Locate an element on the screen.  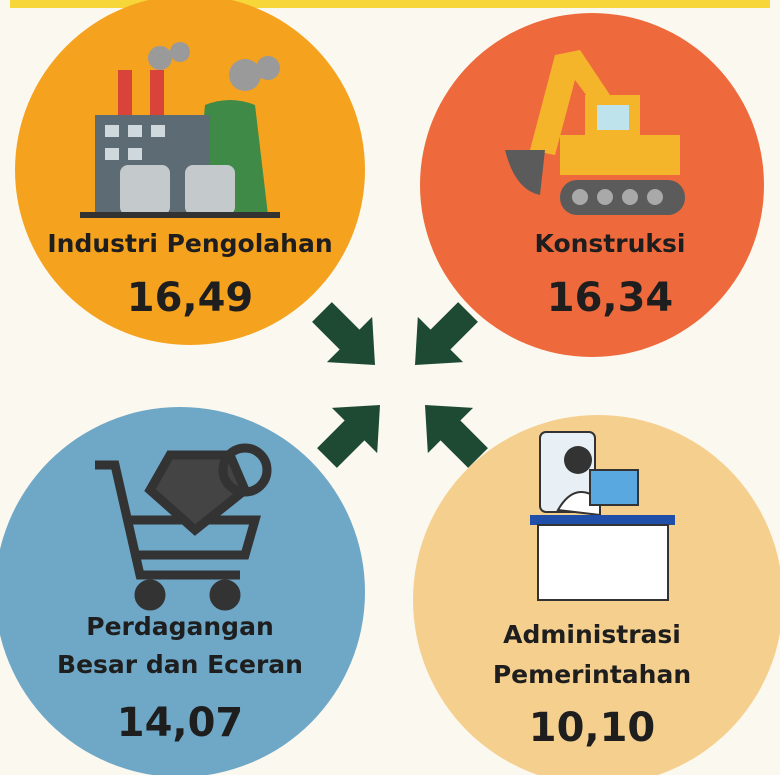
item-label: Administrasi is located at coordinates (592, 634).